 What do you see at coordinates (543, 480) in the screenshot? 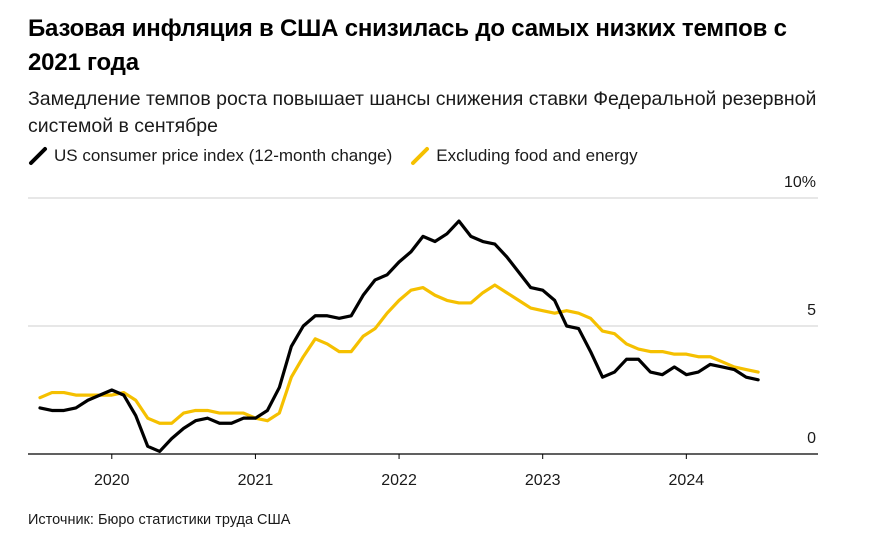
I see `x-tick-label: 2023` at bounding box center [543, 480].